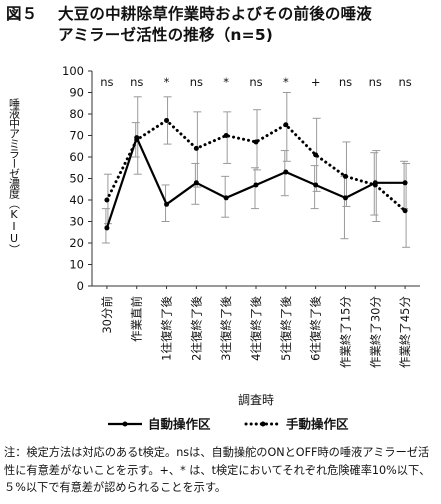  Describe the element at coordinates (256, 328) in the screenshot. I see `x-tick-label: 4往復終了後` at that location.